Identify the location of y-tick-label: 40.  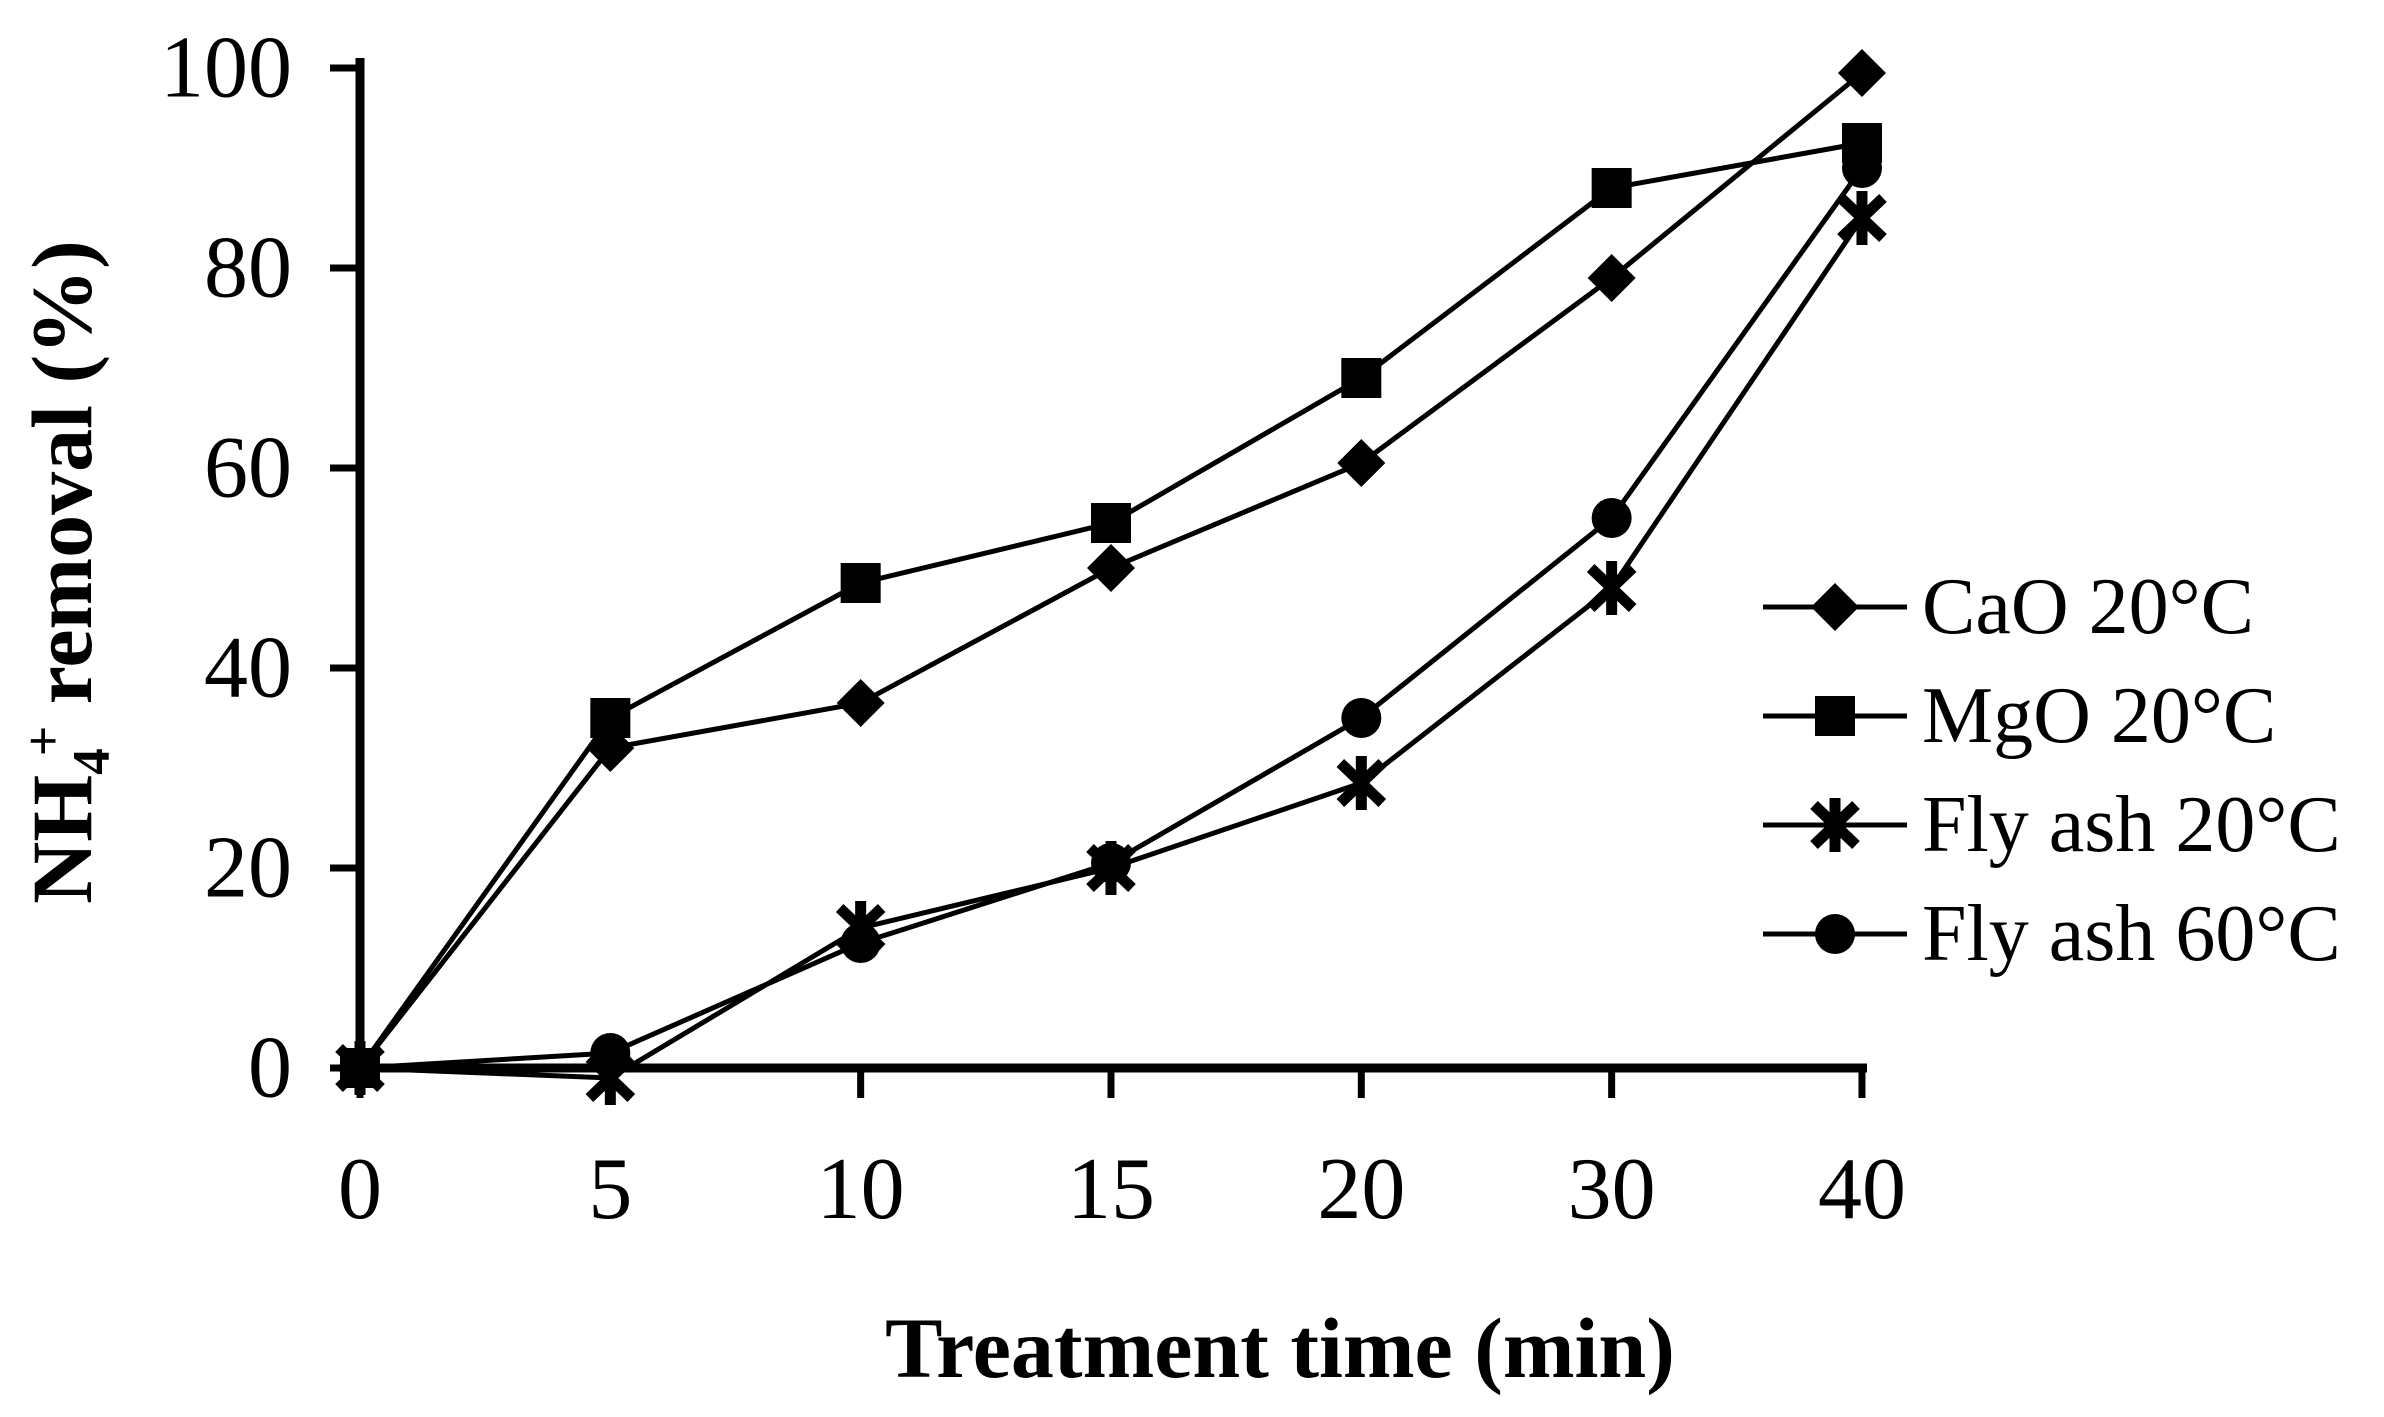
(248, 668).